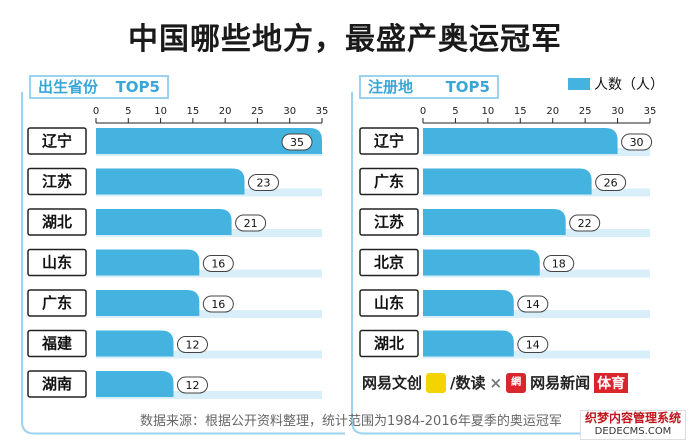  Describe the element at coordinates (225, 111) in the screenshot. I see `x-tick-label: 20` at that location.